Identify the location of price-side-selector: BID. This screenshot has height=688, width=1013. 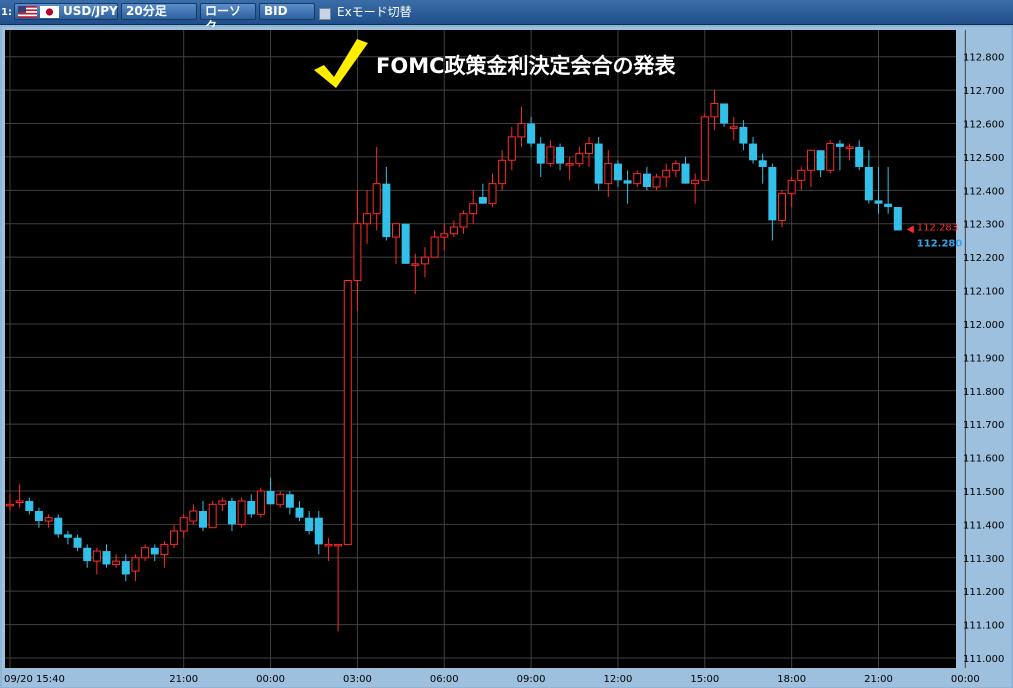
(287, 11).